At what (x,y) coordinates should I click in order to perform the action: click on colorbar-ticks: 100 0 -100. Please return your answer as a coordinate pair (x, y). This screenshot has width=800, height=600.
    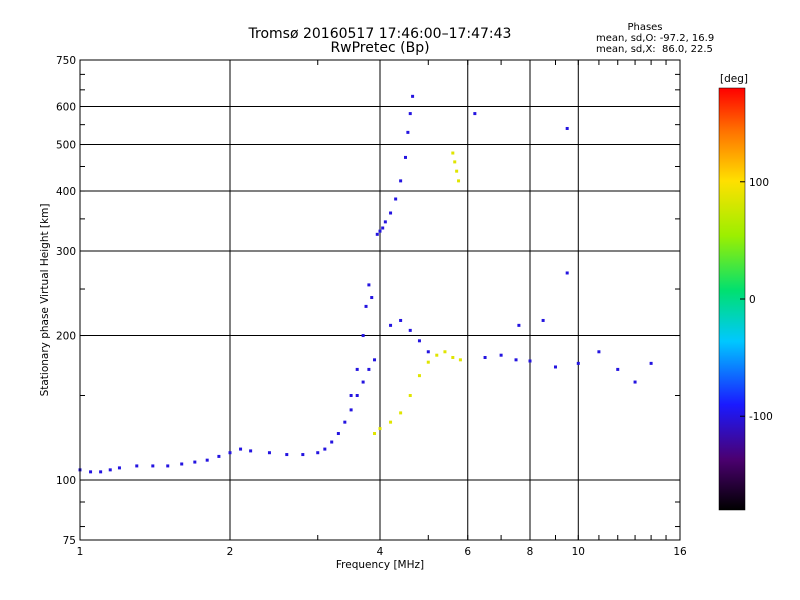
    Looking at the image, I should click on (756, 300).